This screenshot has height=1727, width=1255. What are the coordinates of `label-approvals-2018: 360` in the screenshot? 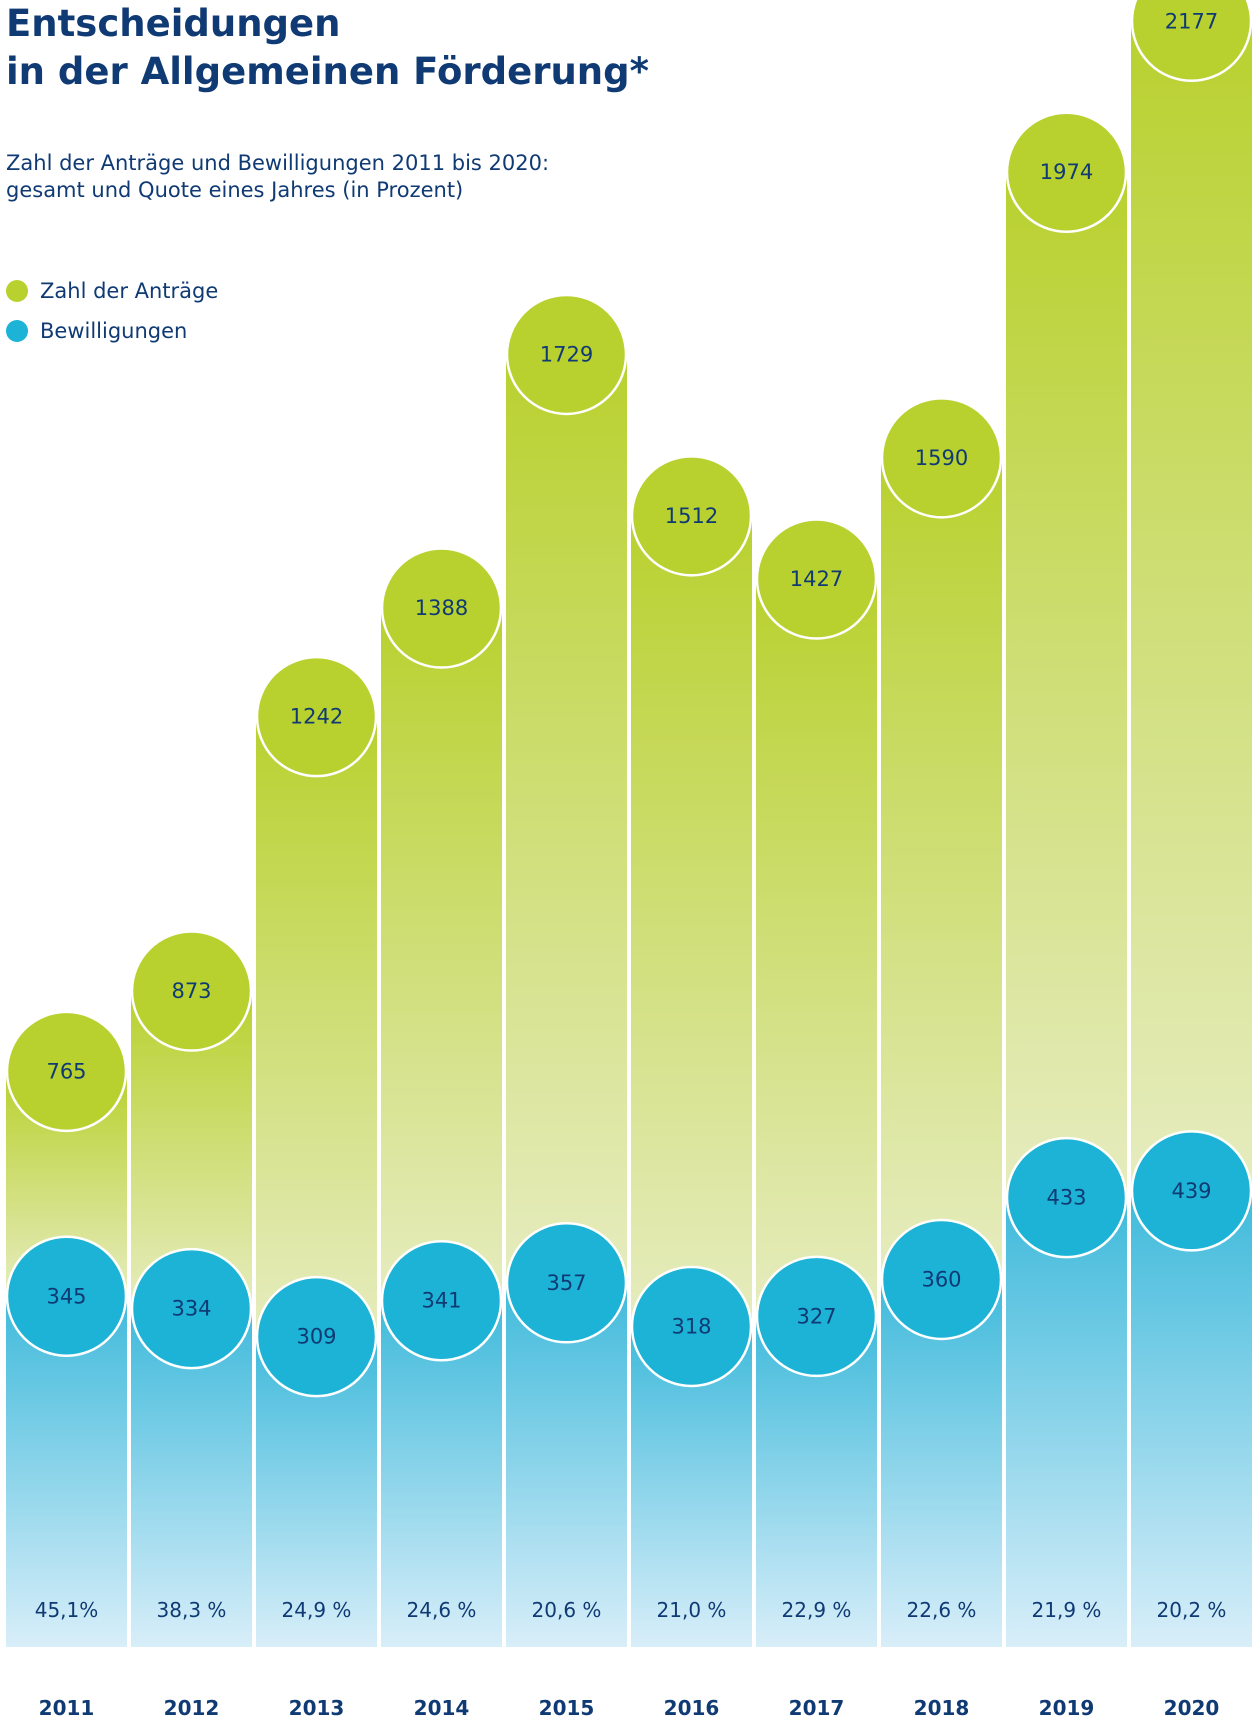 It's located at (941, 1279).